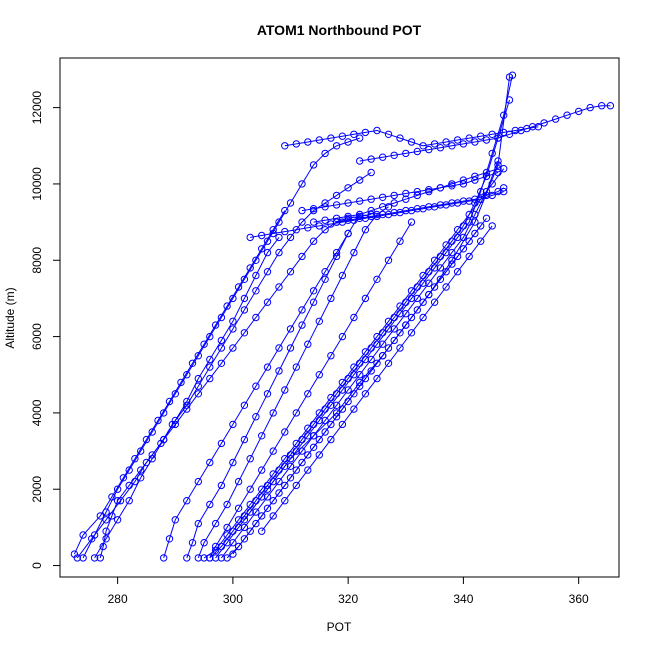 Image resolution: width=650 pixels, height=650 pixels. I want to click on series-line, so click(187, 398).